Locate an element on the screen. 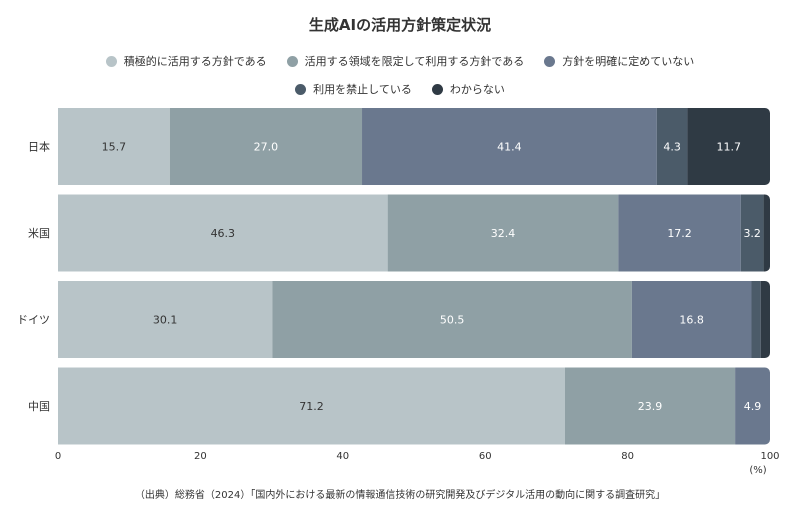 Image resolution: width=800 pixels, height=521 pixels. x-tick-label: 40 is located at coordinates (342, 456).